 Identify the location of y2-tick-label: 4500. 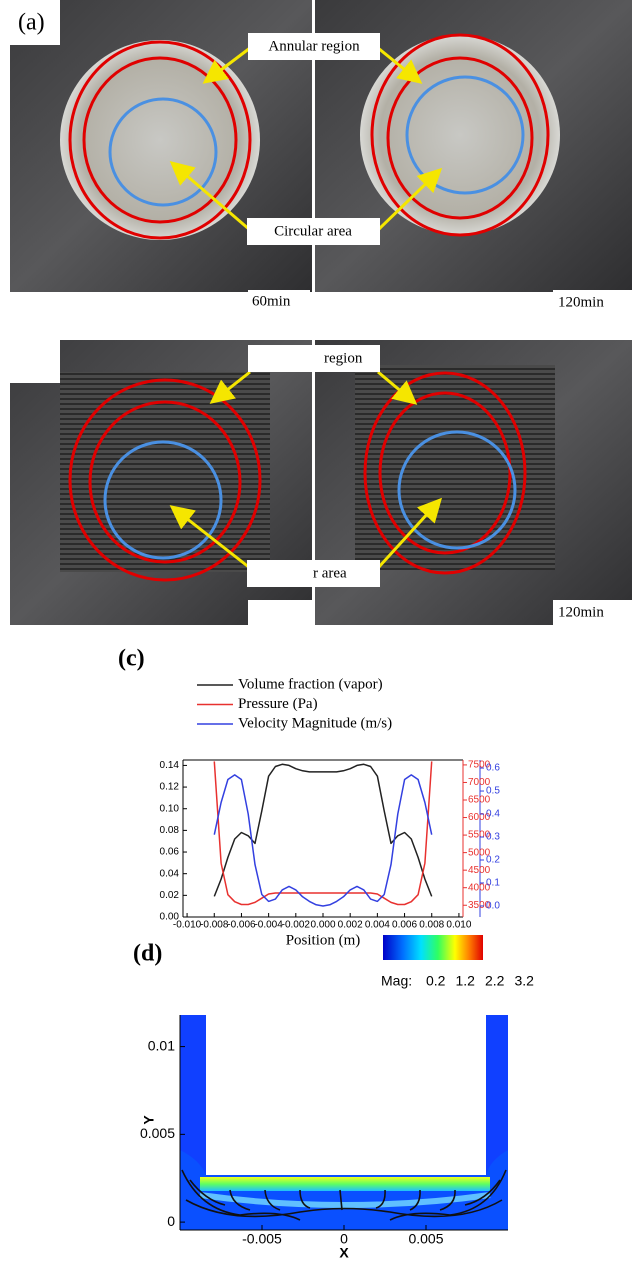
(479, 870).